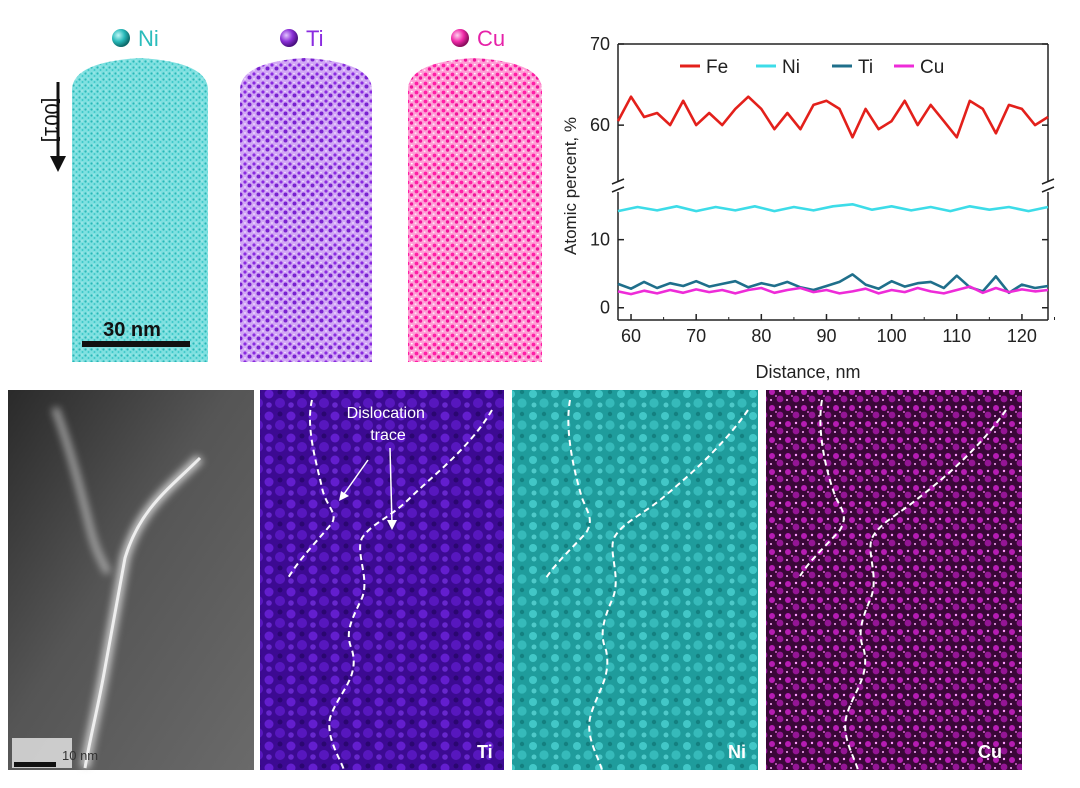  Describe the element at coordinates (51, 120) in the screenshot. I see `direction-label: [001]` at that location.